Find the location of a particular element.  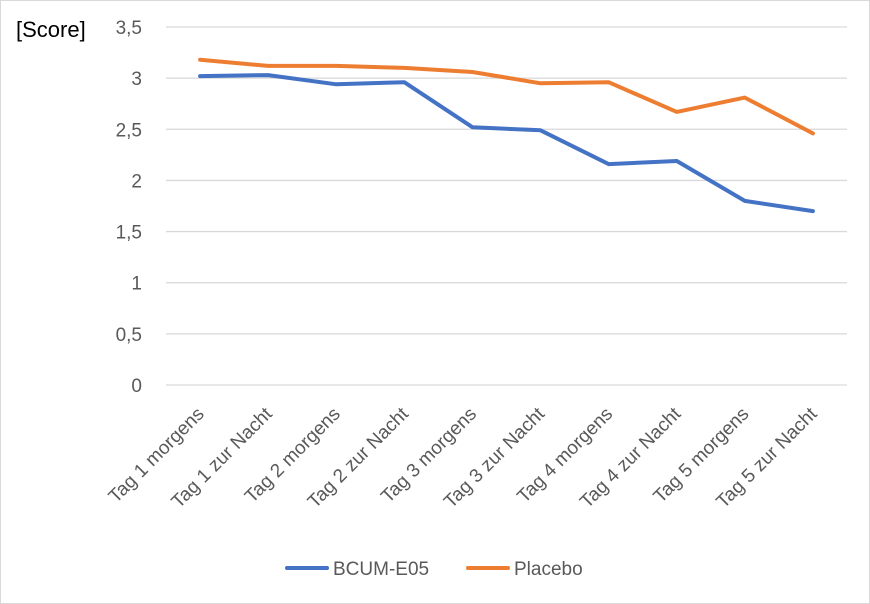

y-tick-label: 0 is located at coordinates (136, 386).